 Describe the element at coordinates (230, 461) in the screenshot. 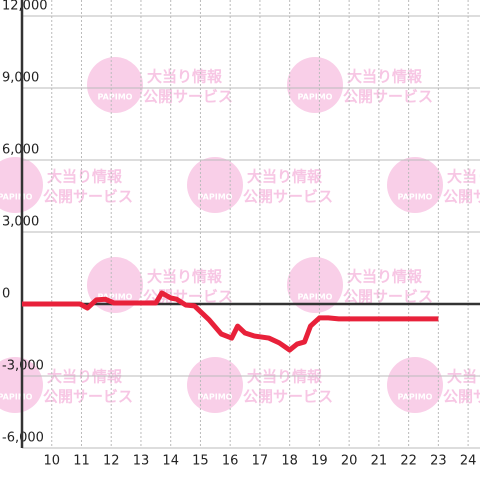

I see `x-tick-label: 16` at that location.